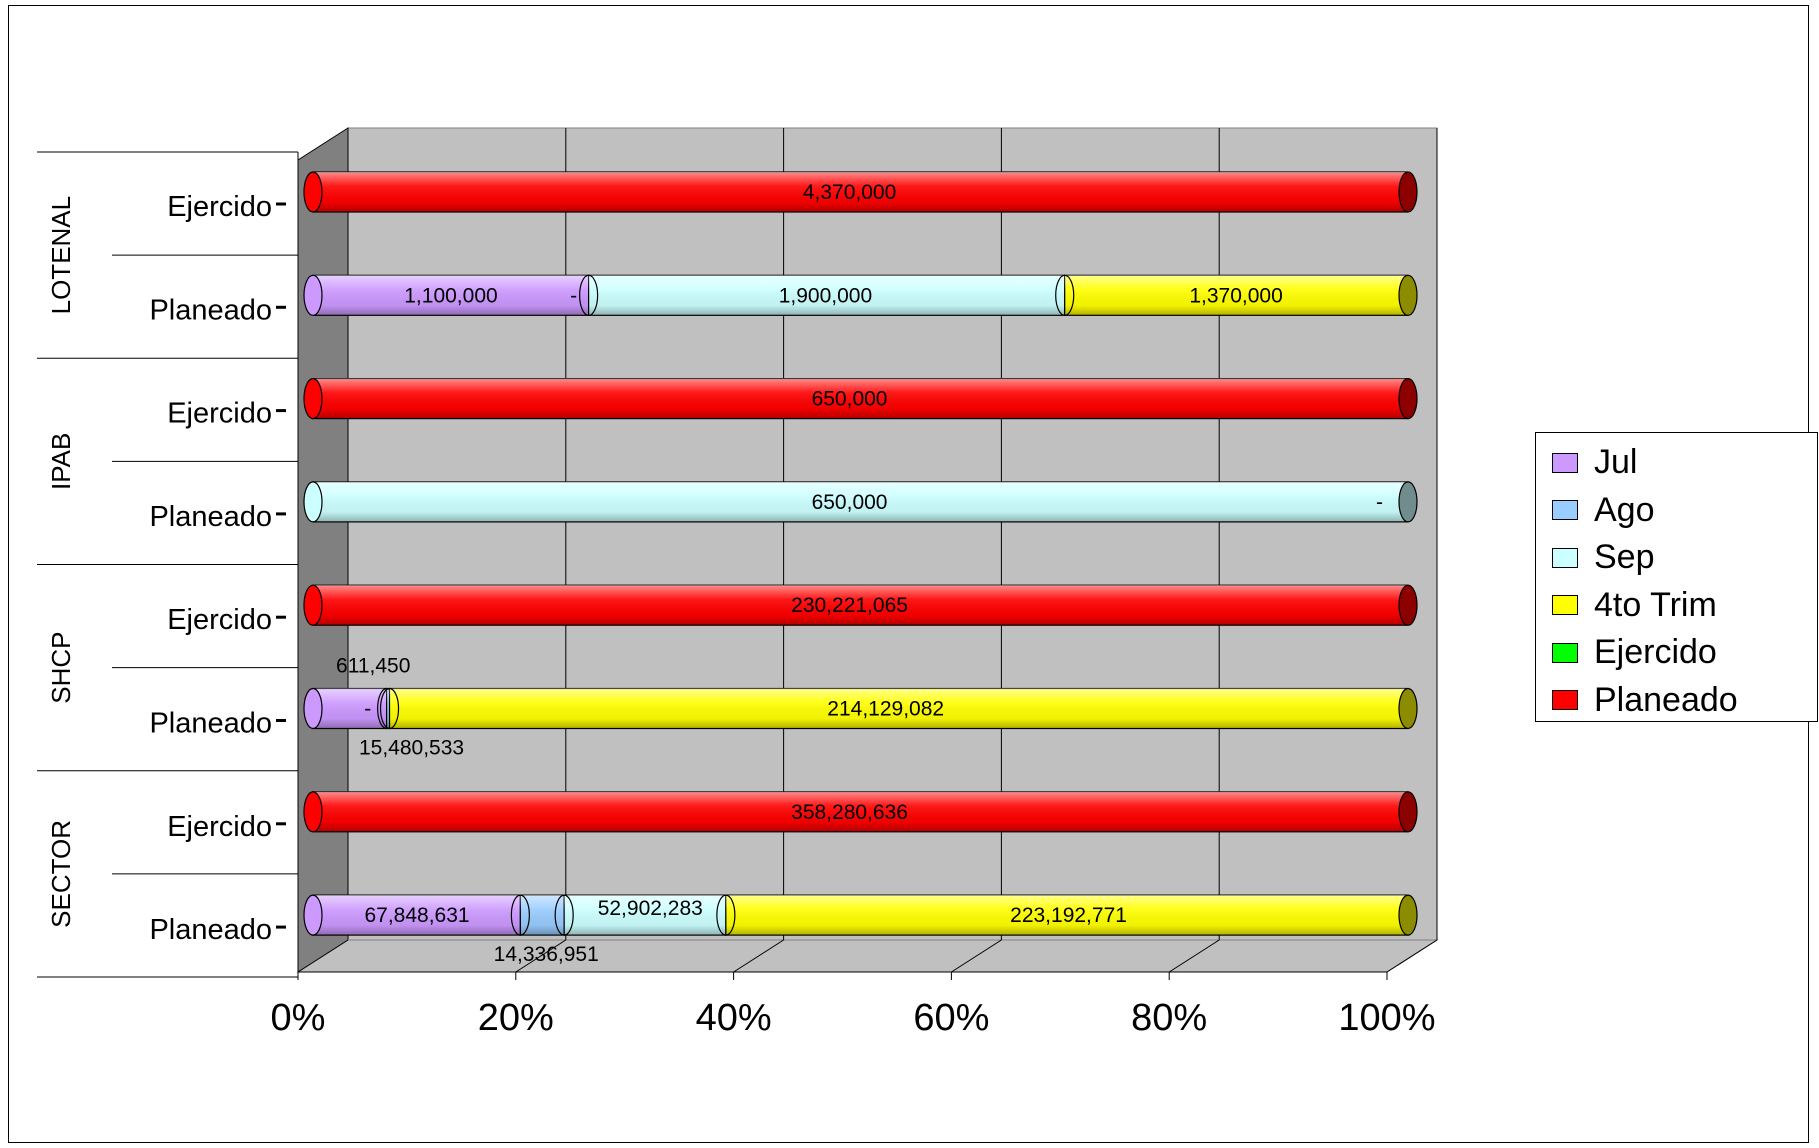 This screenshot has width=1819, height=1148. What do you see at coordinates (373, 666) in the screenshot?
I see `data-label: 611,450` at bounding box center [373, 666].